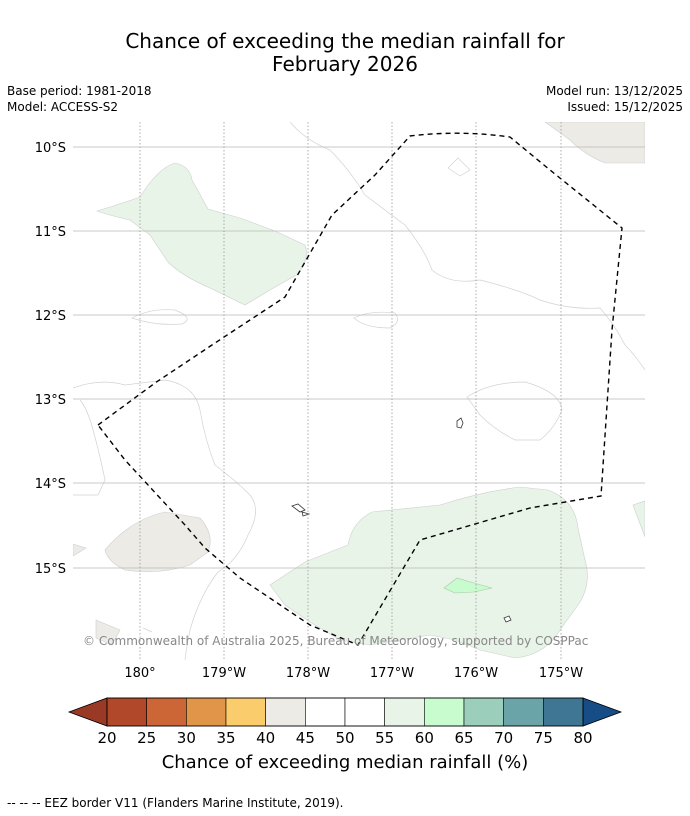 This screenshot has width=690, height=816. Describe the element at coordinates (50, 232) in the screenshot. I see `lat-label-11s: 11°S` at that location.